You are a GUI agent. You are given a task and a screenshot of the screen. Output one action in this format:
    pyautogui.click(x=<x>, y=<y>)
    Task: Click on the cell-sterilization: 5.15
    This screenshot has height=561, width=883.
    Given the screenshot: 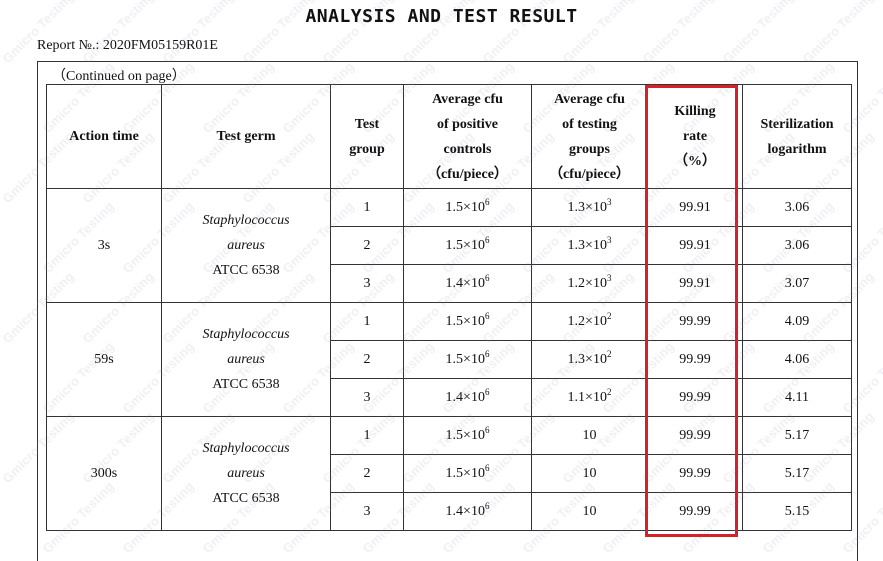 What is the action you would take?
    pyautogui.click(x=797, y=511)
    